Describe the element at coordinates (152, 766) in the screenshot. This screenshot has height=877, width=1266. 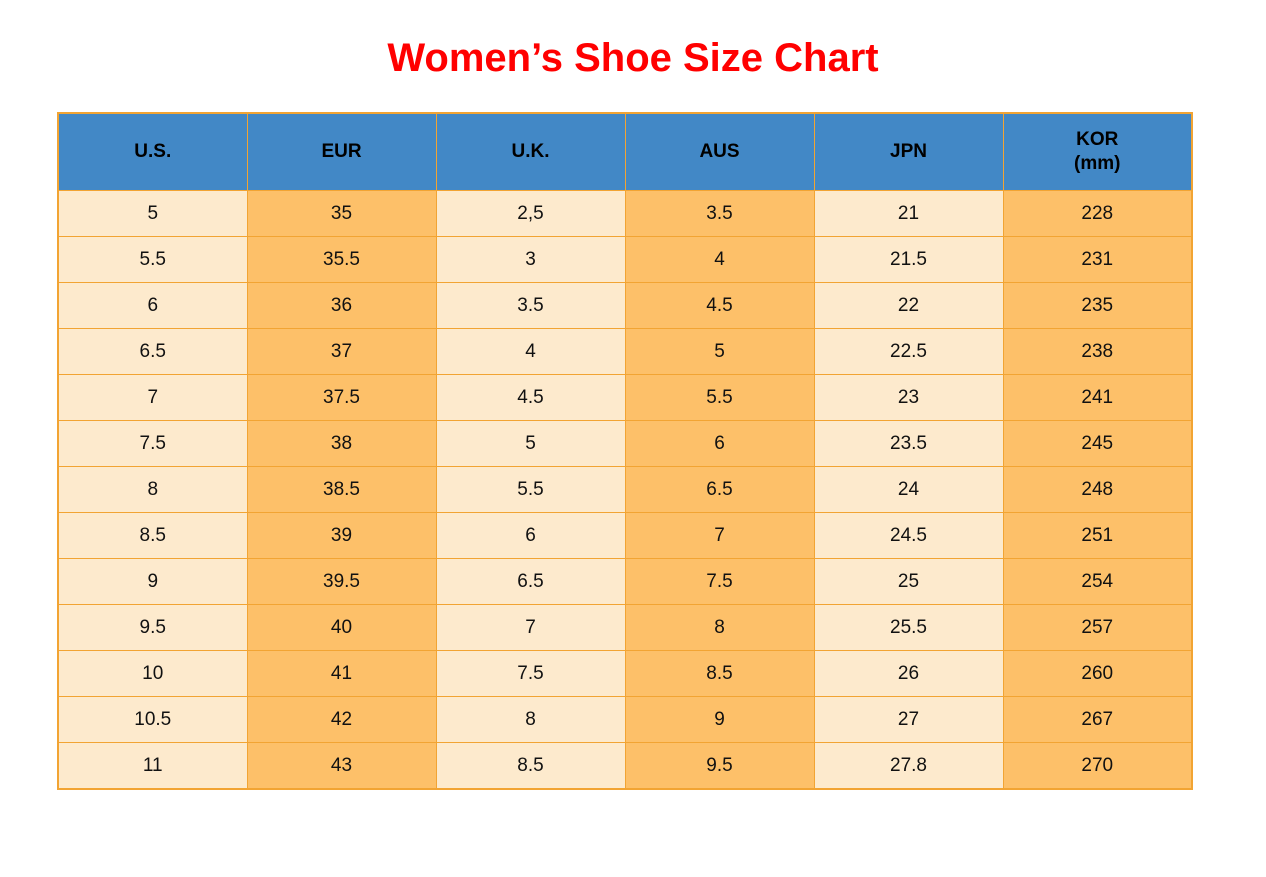
I see `size-cell: 11` at that location.